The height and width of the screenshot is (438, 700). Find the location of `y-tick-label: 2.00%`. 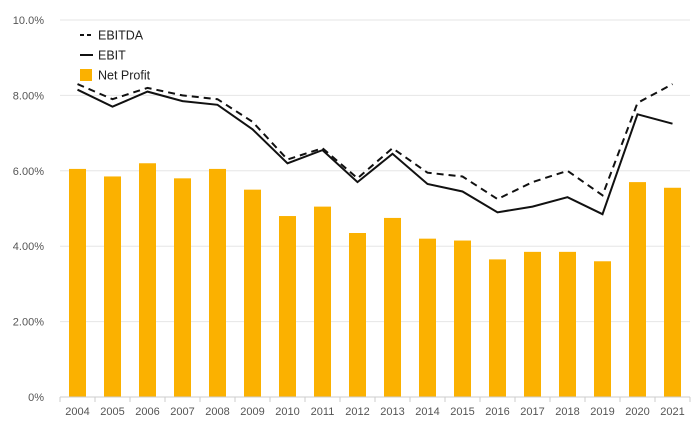

y-tick-label: 2.00% is located at coordinates (28, 323).